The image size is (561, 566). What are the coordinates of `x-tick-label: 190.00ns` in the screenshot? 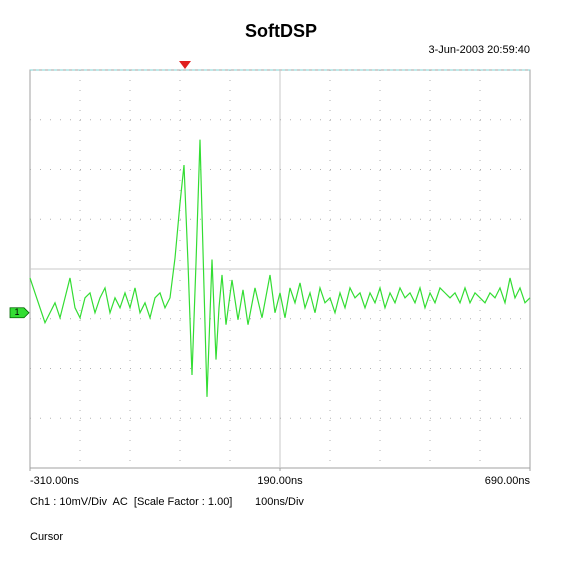 It's located at (280, 481).